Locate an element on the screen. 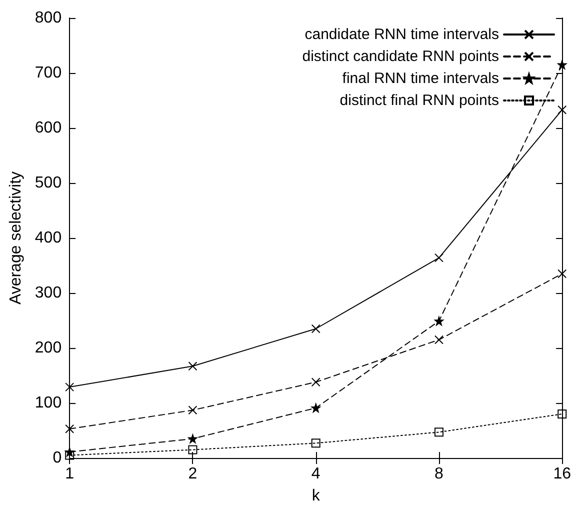 The height and width of the screenshot is (529, 574). legend-label: candidate RNN time intervals is located at coordinates (401, 34).